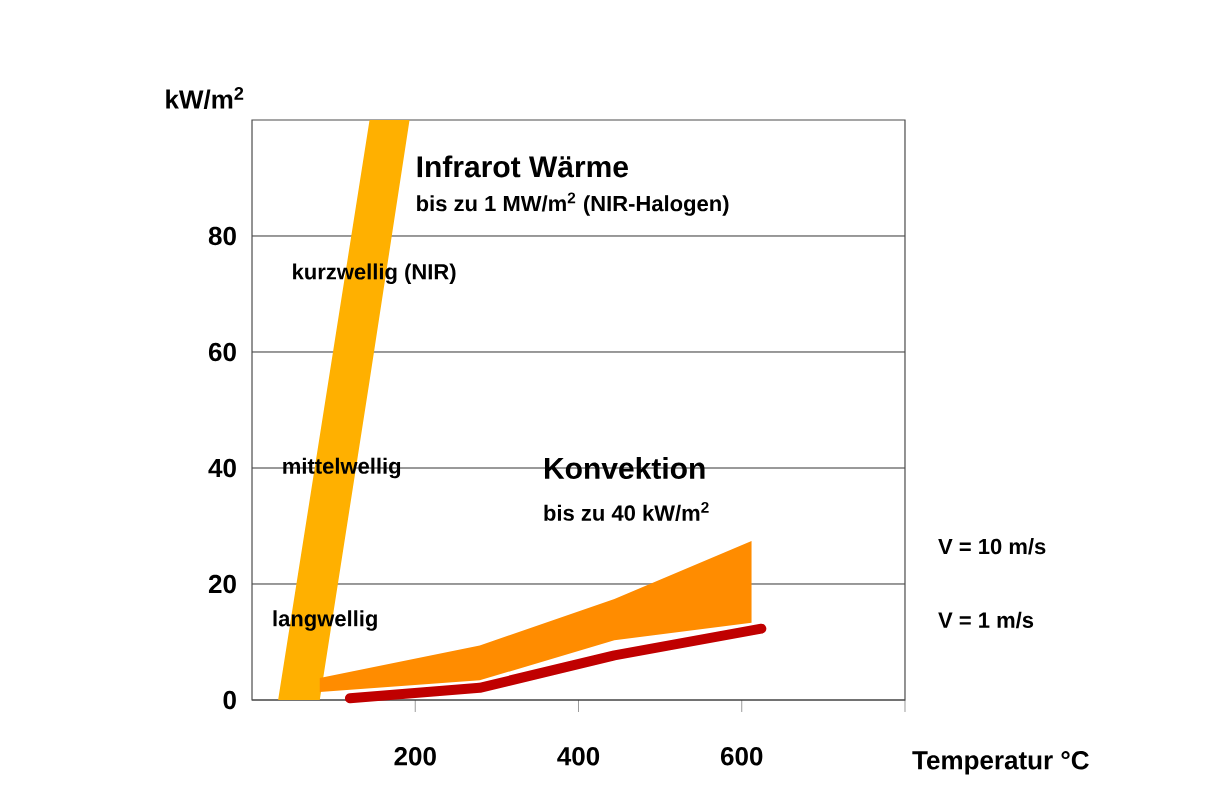 Image resolution: width=1215 pixels, height=794 pixels. What do you see at coordinates (624, 468) in the screenshot?
I see `annotation: Konvektion` at bounding box center [624, 468].